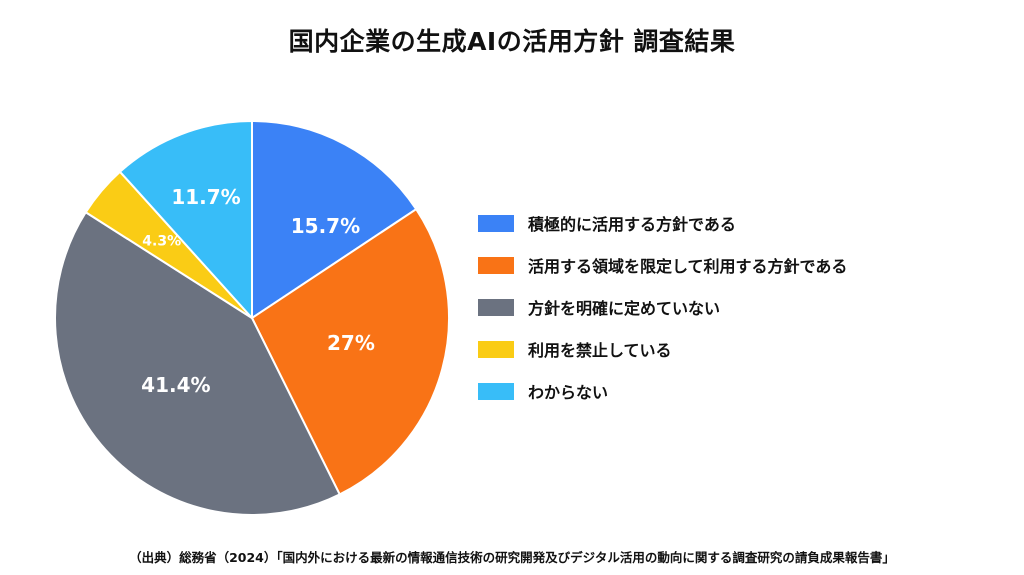 The width and height of the screenshot is (1024, 575). I want to click on legend-item: 活用する領域を限定して利用する方針である, so click(738, 265).